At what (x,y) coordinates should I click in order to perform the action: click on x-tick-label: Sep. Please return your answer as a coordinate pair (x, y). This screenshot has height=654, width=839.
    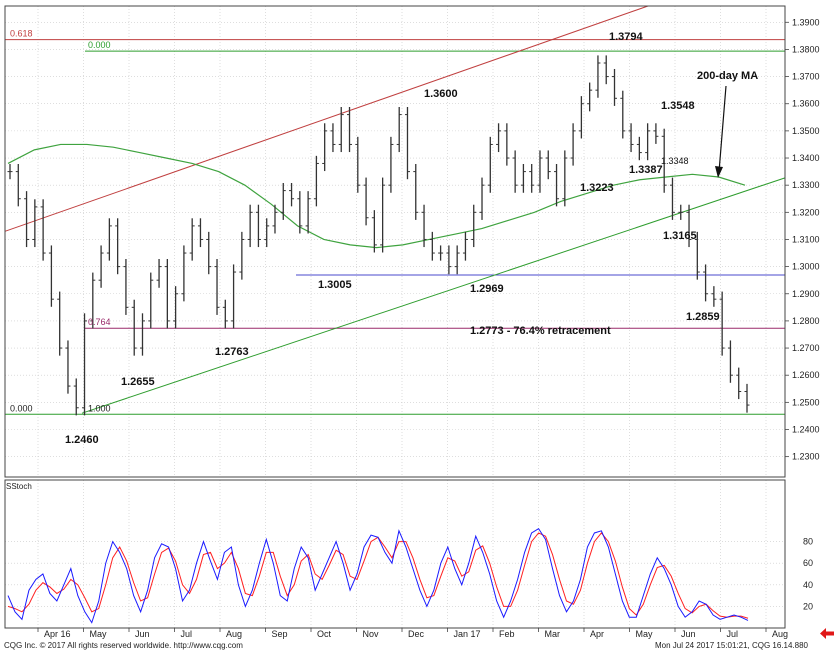
    Looking at the image, I should click on (280, 634).